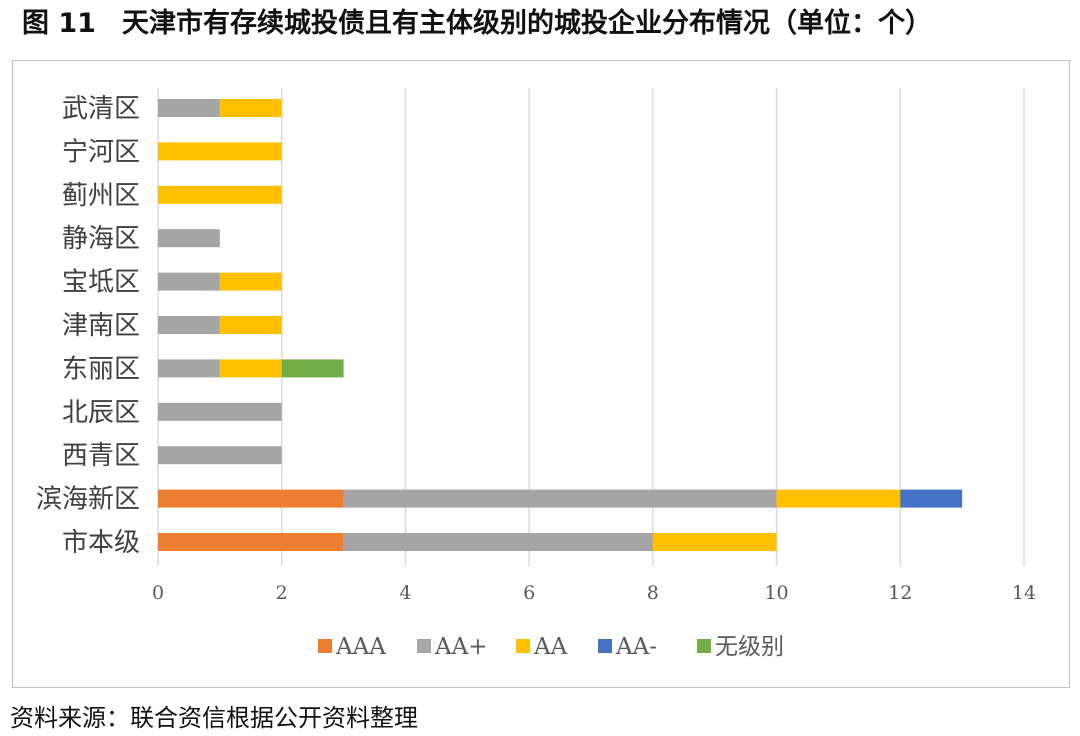  Describe the element at coordinates (189, 325) in the screenshot. I see `bar-AA+-津南区` at that location.